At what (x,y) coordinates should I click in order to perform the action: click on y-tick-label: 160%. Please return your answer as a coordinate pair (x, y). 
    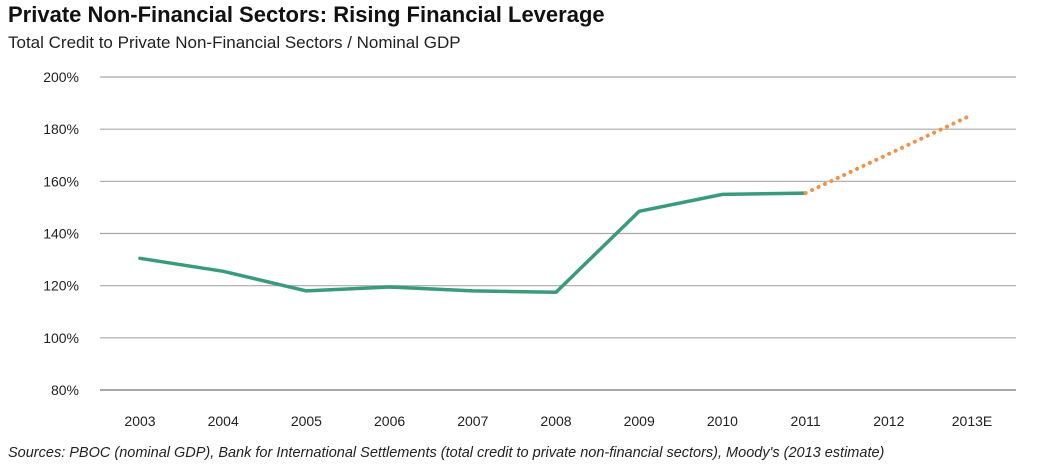
    Looking at the image, I should click on (61, 181).